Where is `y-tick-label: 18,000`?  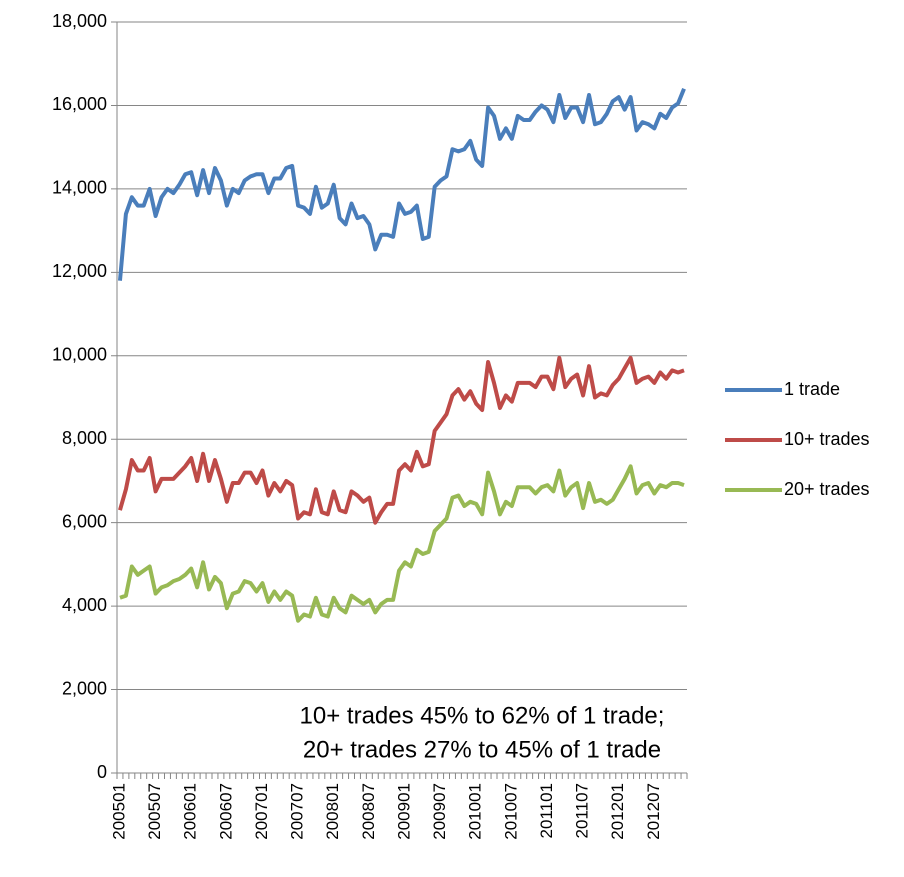 y-tick-label: 18,000 is located at coordinates (79, 21).